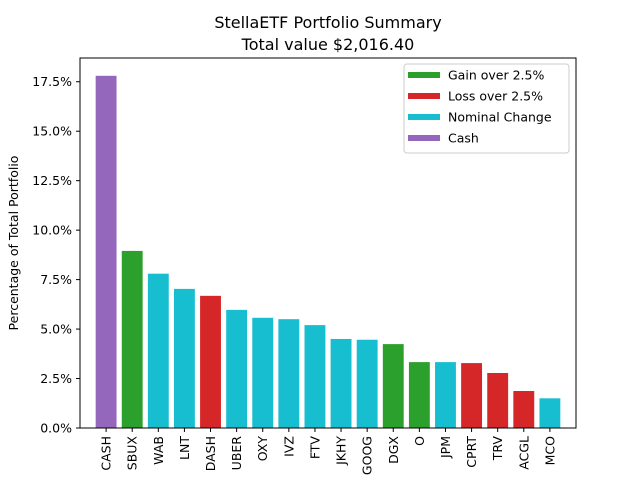  I want to click on y-axis-label: Percentage of Total Portfolio, so click(13, 243).